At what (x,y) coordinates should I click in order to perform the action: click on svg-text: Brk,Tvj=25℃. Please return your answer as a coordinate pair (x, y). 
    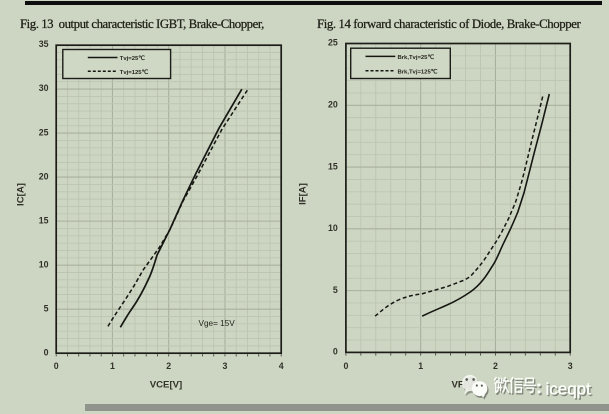
    Looking at the image, I should click on (416, 57).